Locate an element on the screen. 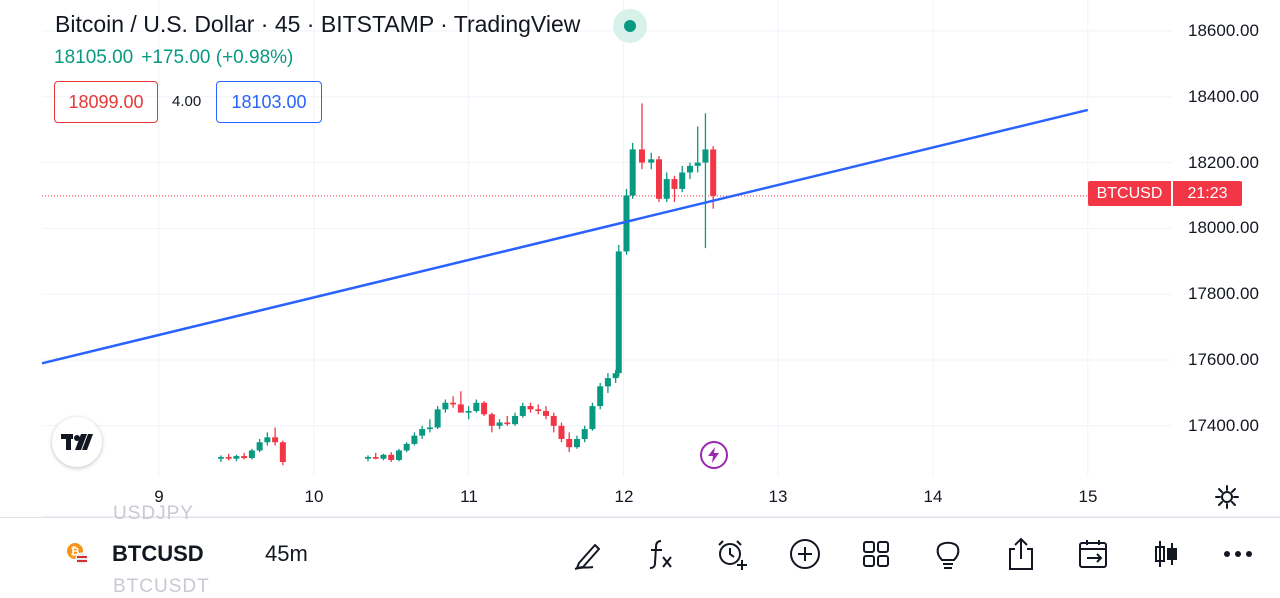 The image size is (1280, 598). add-icon is located at coordinates (805, 554).